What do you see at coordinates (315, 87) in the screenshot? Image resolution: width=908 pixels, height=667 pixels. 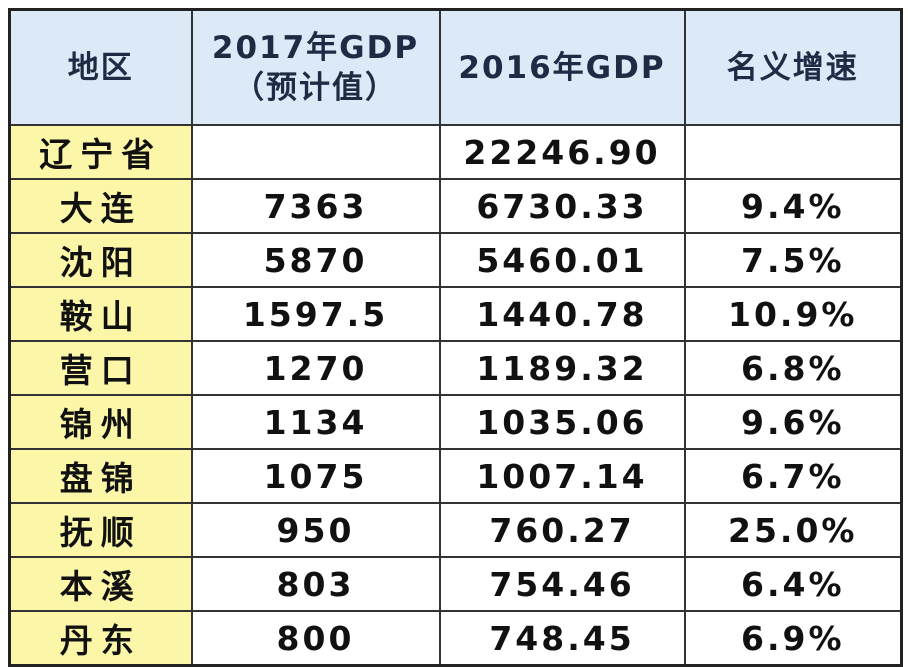 I see `header-line: （预计值）` at bounding box center [315, 87].